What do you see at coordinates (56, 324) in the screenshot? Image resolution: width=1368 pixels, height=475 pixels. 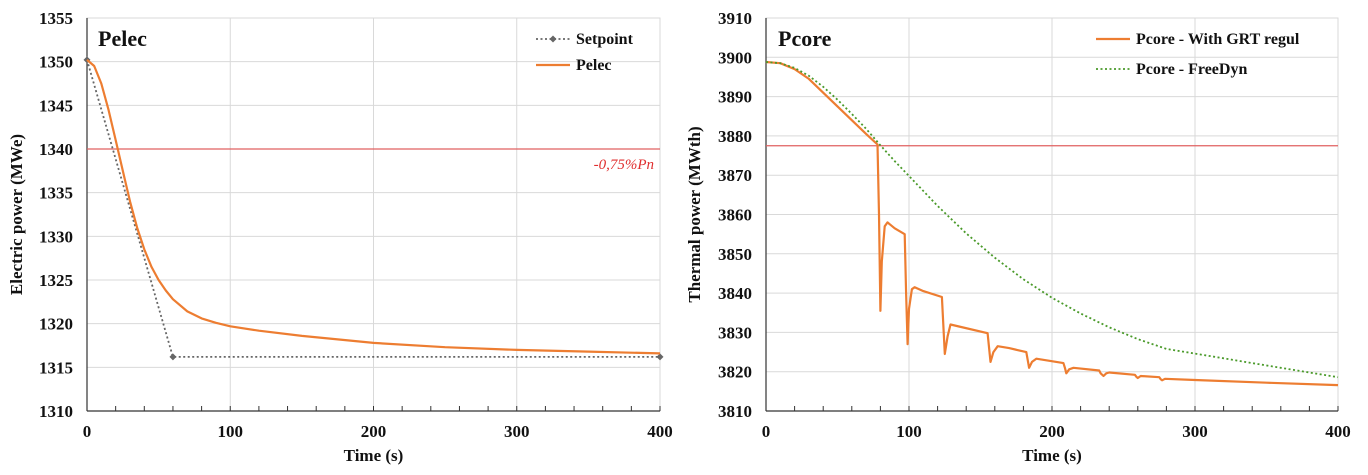 I see `y-tick-label: 1320` at bounding box center [56, 324].